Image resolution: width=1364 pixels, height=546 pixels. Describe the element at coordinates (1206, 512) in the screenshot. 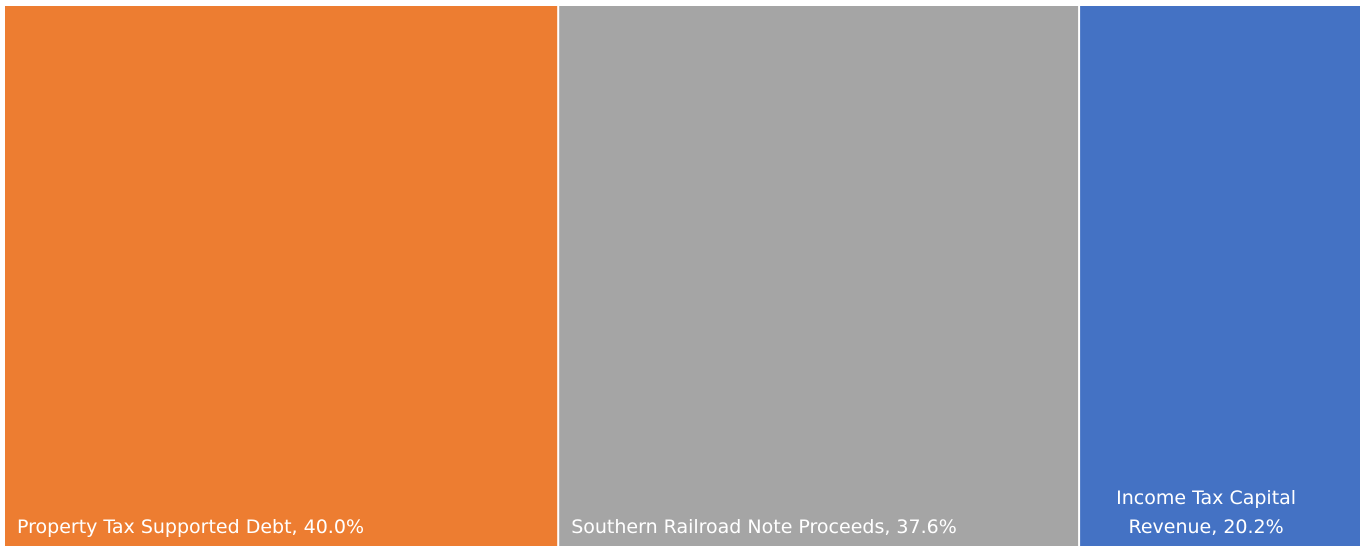

I see `segment-label: Income Tax Capital Revenue, 20.2%` at that location.